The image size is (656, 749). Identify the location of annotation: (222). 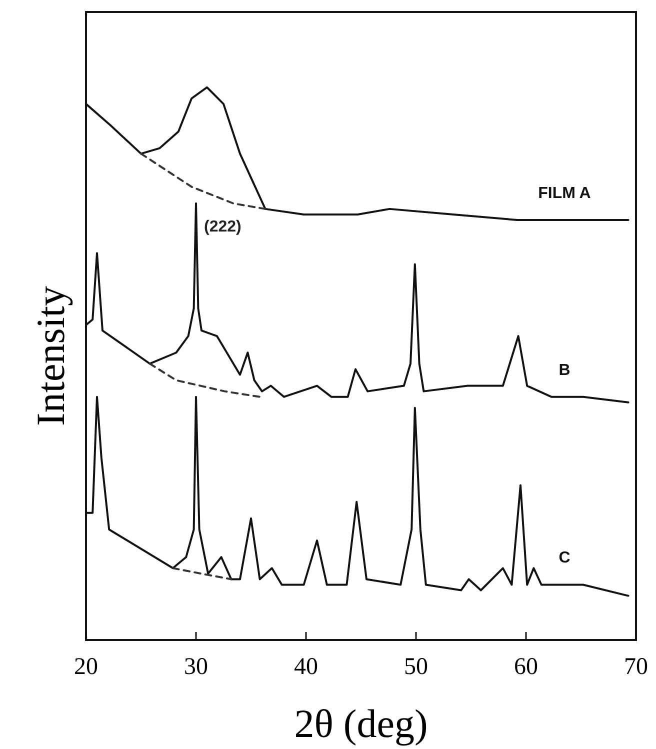
(223, 227).